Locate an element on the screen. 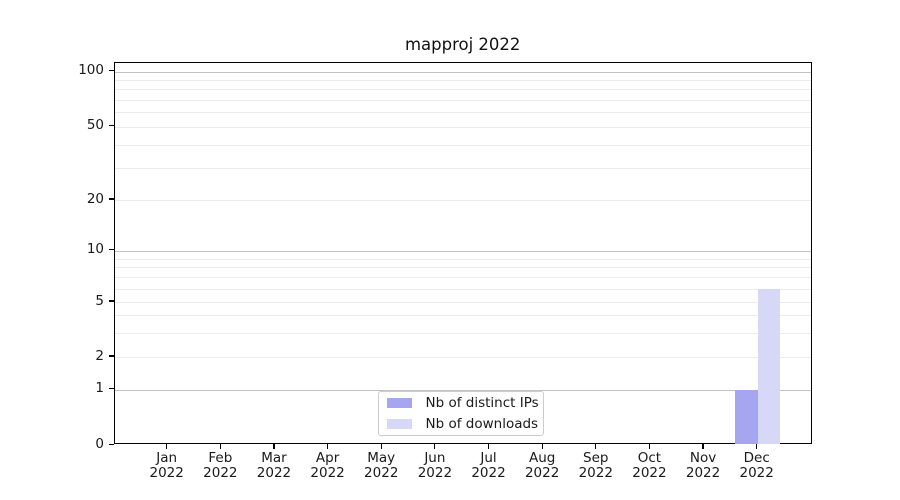 This screenshot has width=900, height=500. x-tick-label: Oct 2022 is located at coordinates (649, 466).